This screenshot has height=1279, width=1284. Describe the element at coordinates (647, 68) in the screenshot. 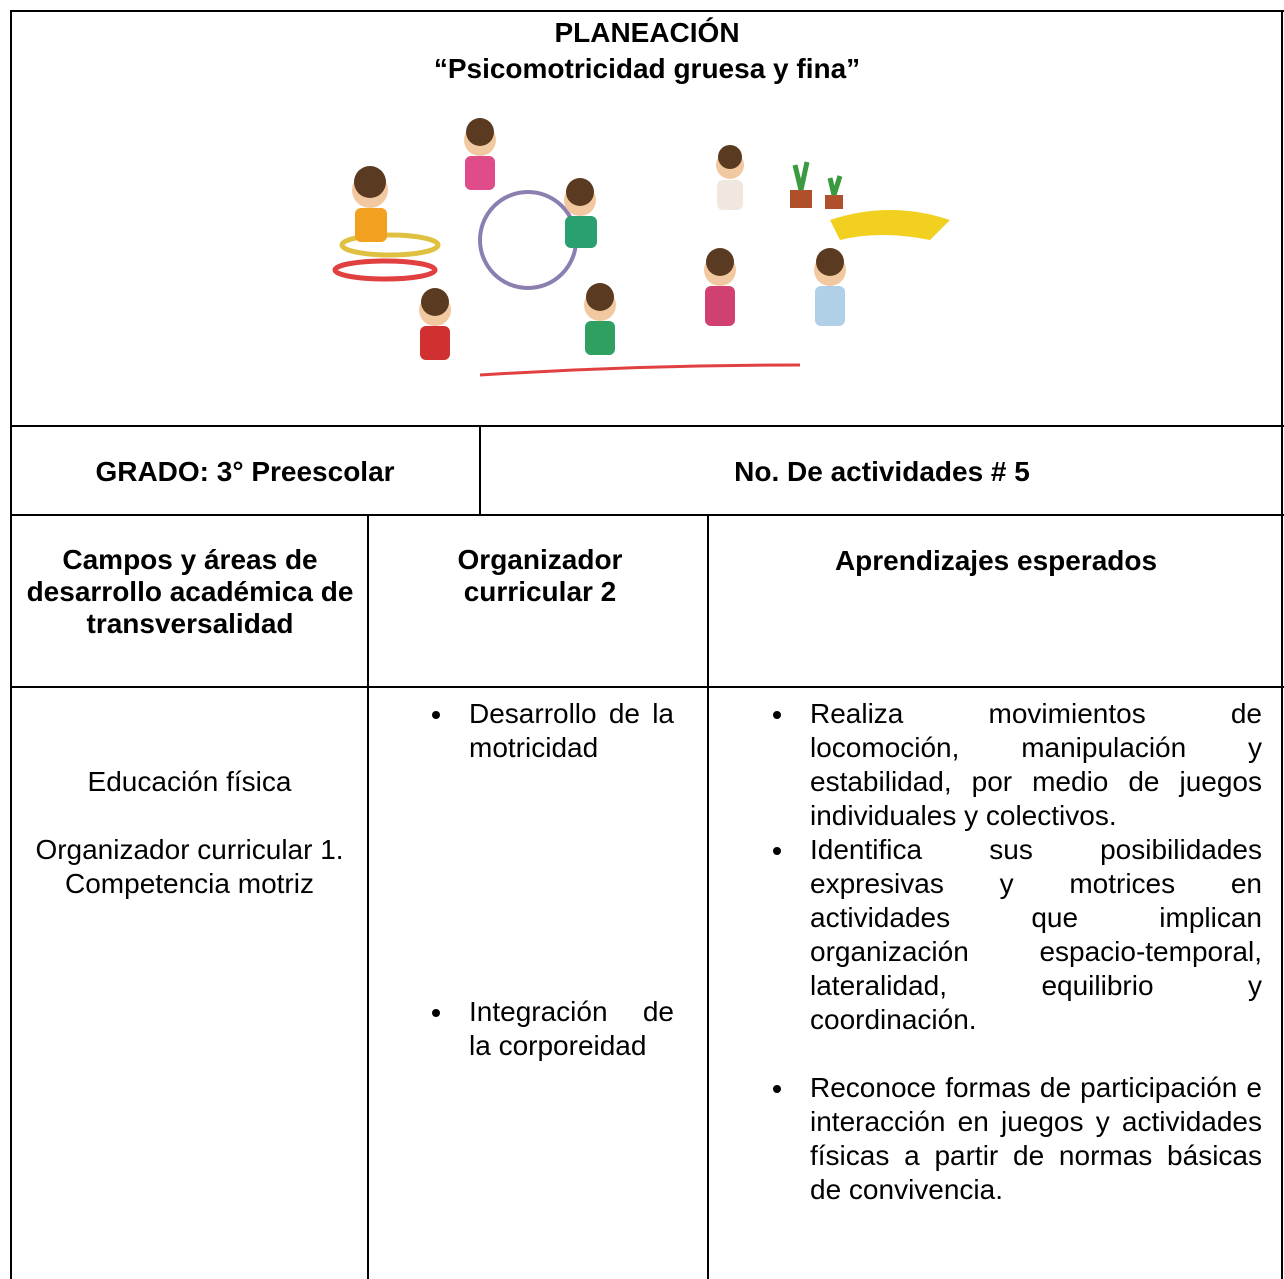

I see `subtitle: “Psicomotricidad gruesa y fina”` at that location.